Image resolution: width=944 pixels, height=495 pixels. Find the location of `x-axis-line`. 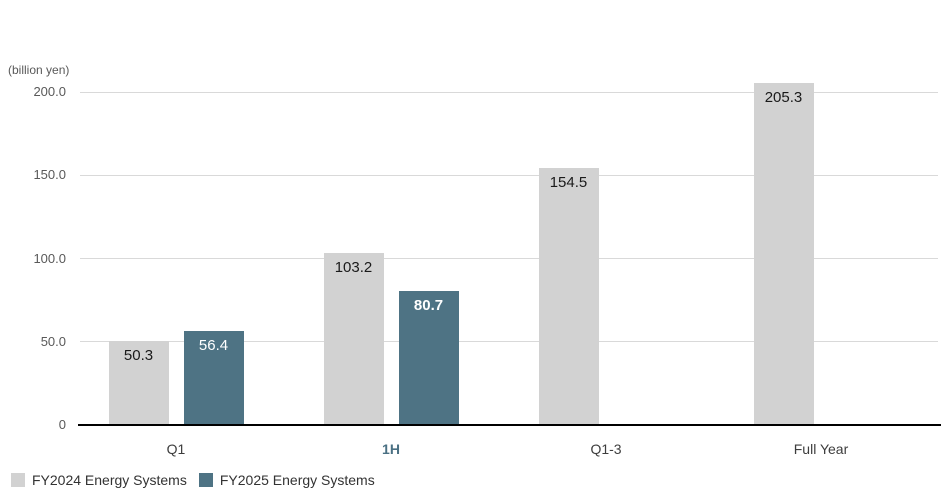

x-axis-line is located at coordinates (509, 425).